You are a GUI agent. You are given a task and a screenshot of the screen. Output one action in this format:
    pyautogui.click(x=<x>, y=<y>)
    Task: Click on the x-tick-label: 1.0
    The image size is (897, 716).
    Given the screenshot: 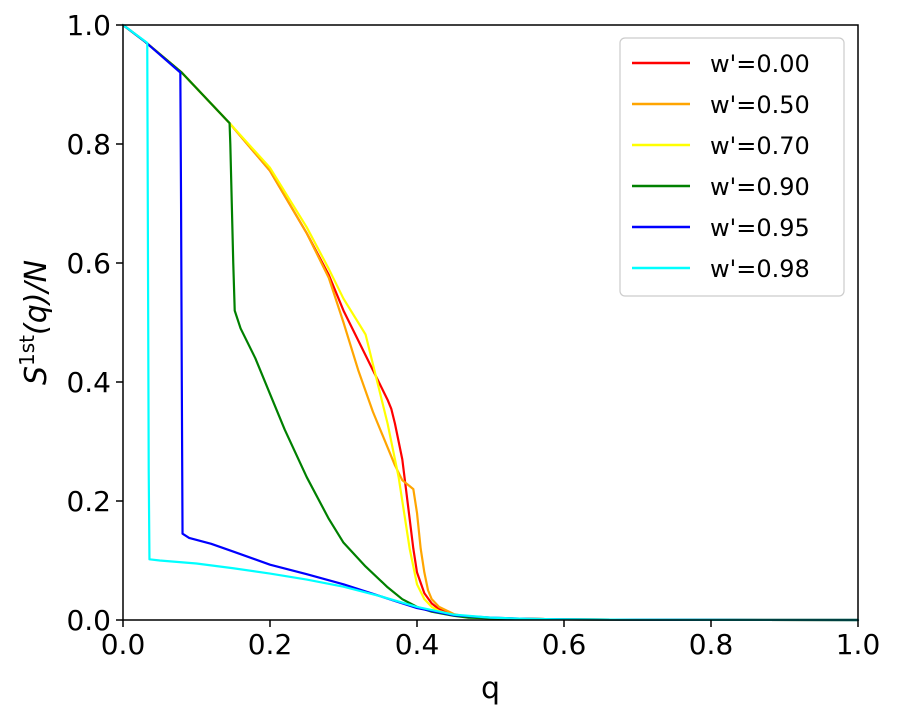 What is the action you would take?
    pyautogui.click(x=858, y=644)
    